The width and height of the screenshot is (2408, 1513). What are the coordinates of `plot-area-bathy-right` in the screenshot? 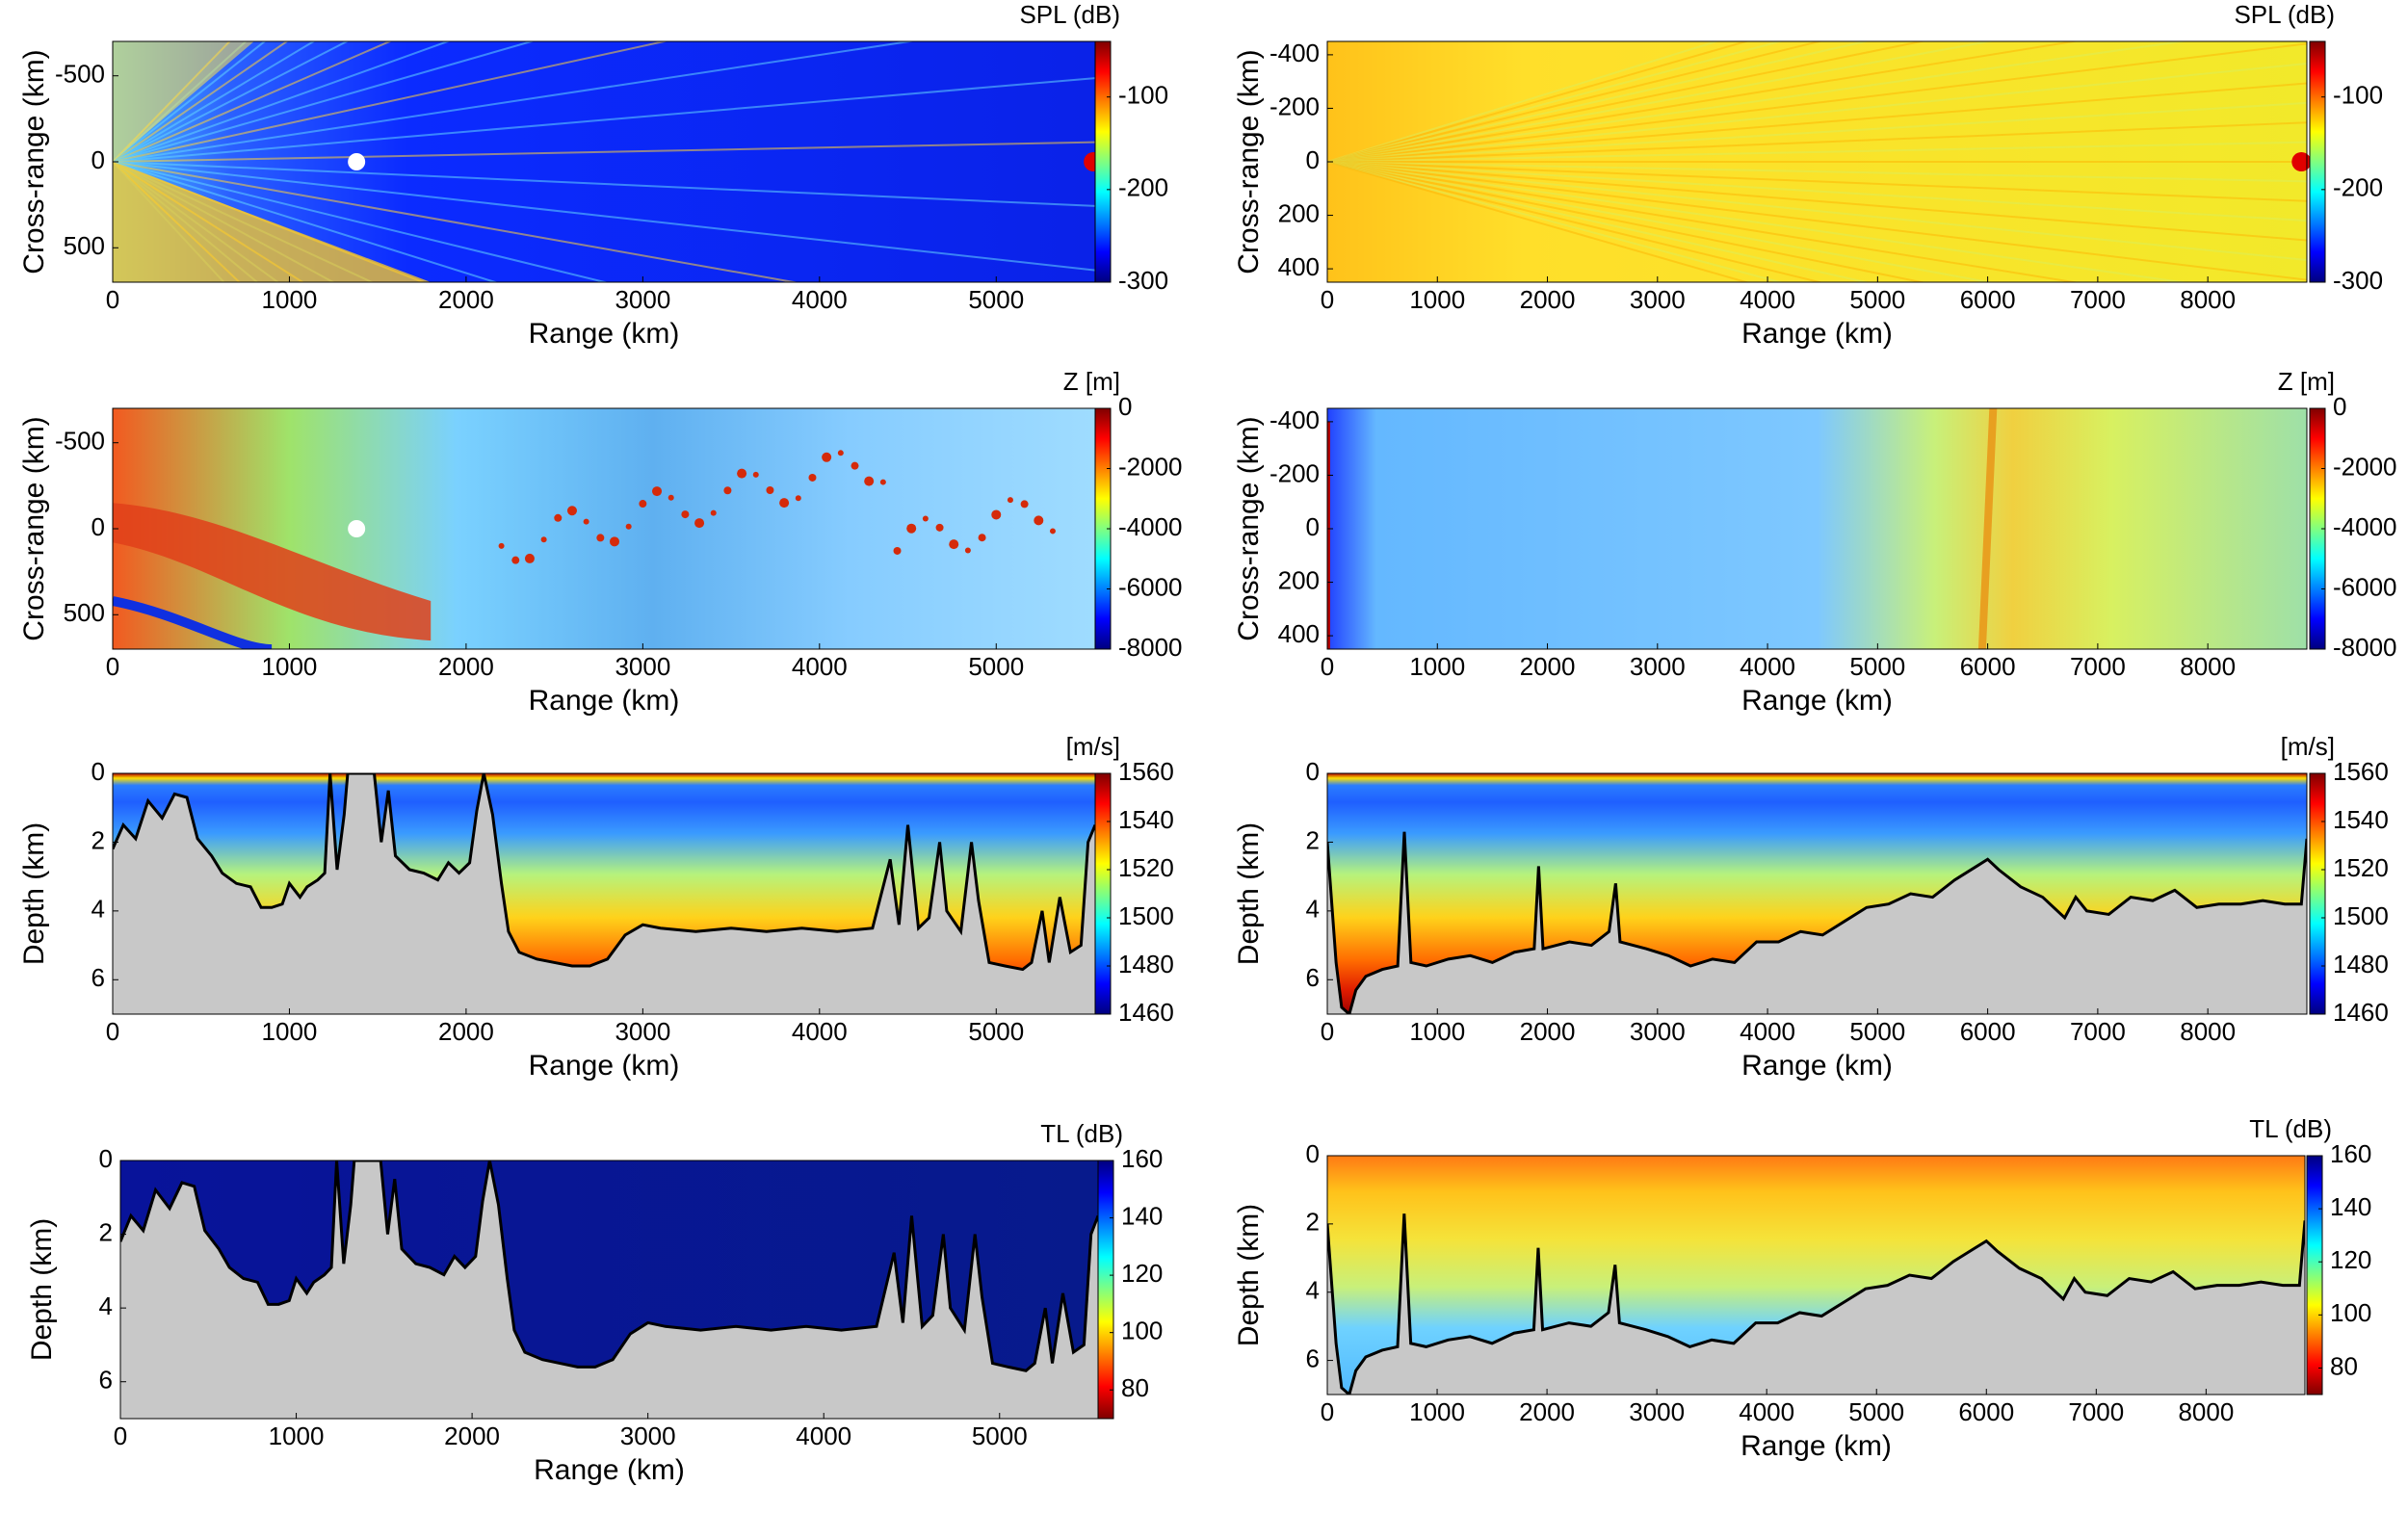 It's located at (1817, 528).